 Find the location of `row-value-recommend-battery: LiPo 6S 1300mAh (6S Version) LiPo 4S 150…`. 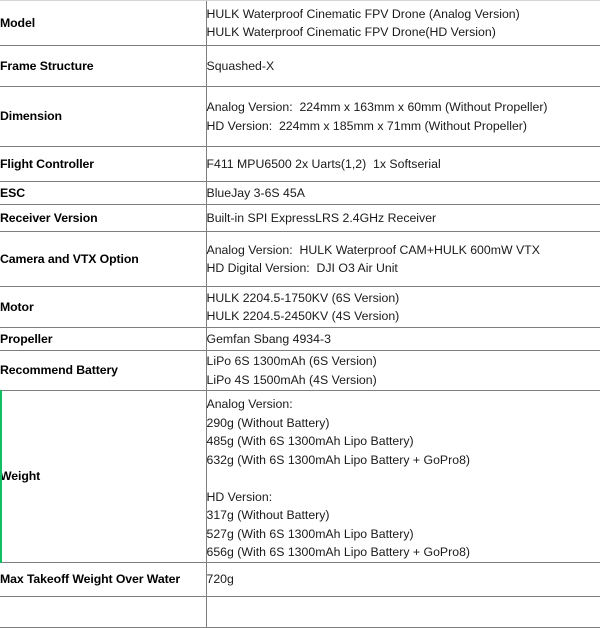

row-value-recommend-battery: LiPo 6S 1300mAh (6S Version) LiPo 4S 150… is located at coordinates (403, 370).